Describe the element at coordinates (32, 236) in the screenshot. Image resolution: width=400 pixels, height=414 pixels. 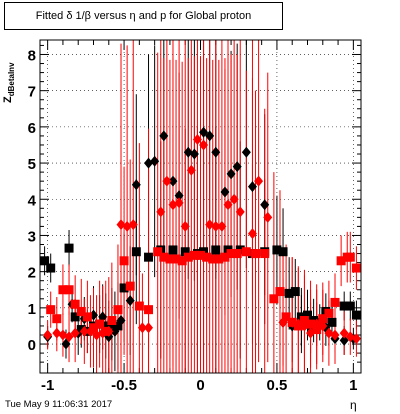
I see `y-tick-label: 3` at that location.